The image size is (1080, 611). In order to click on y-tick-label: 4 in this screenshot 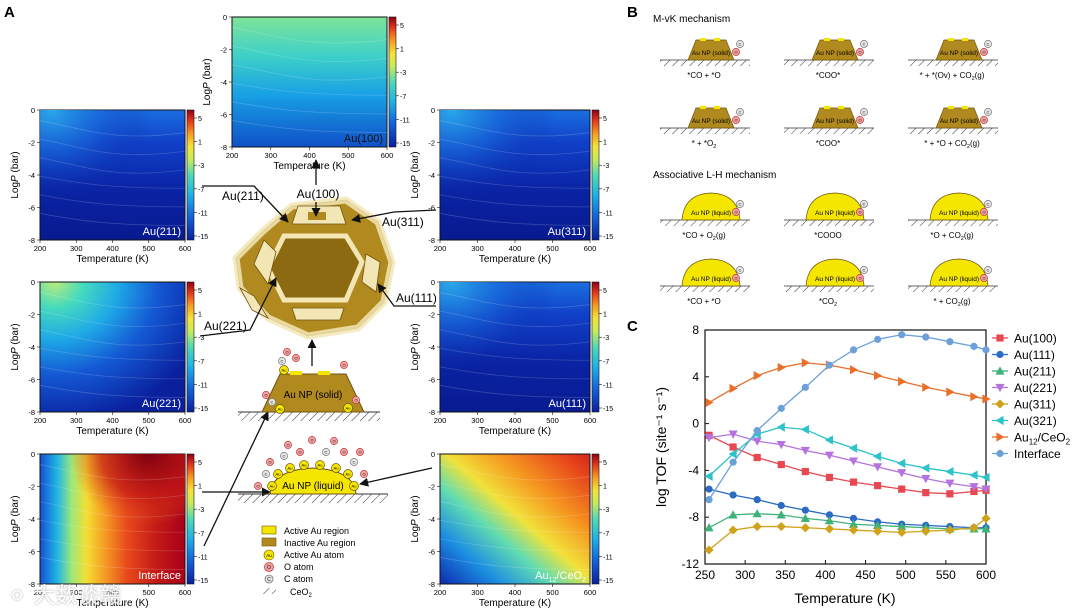, I will do `click(695, 377)`.